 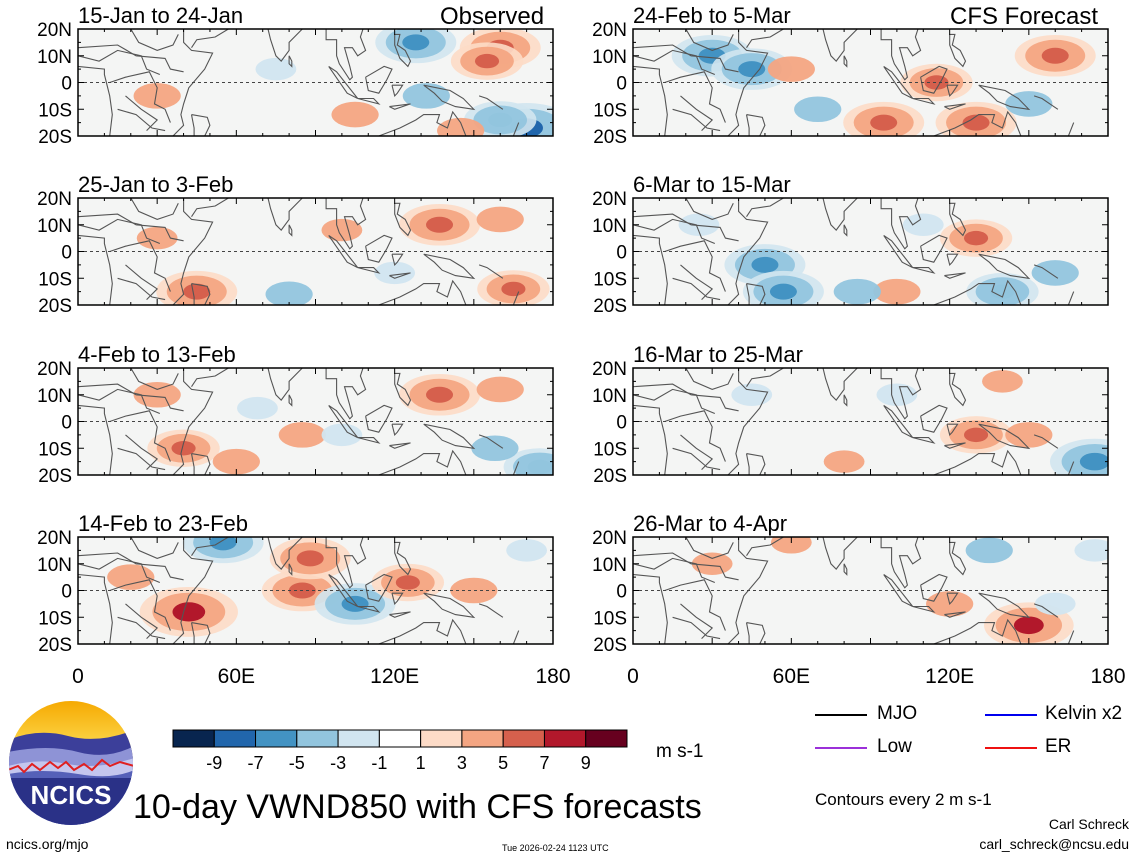 What do you see at coordinates (680, 751) in the screenshot?
I see `units-label: m s-1` at bounding box center [680, 751].